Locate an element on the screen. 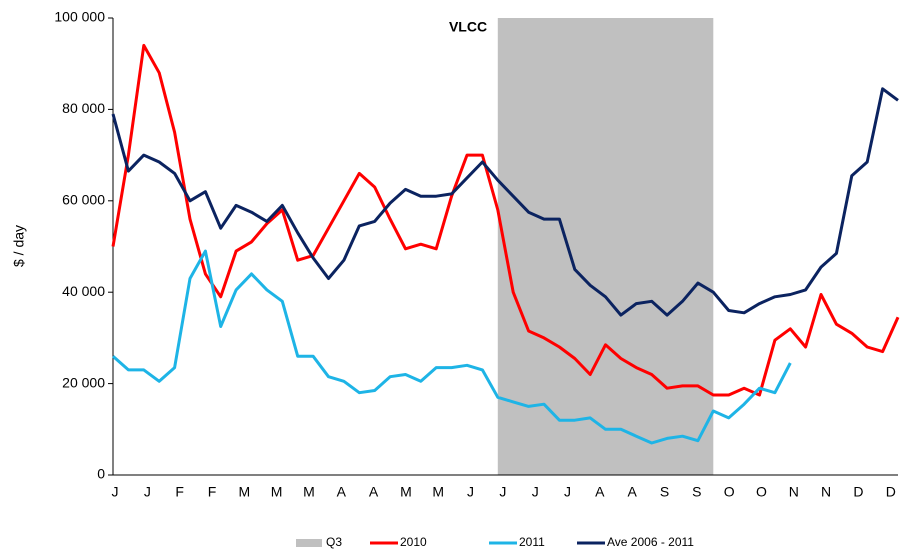 Image resolution: width=905 pixels, height=555 pixels. legend-label: 2010 is located at coordinates (413, 542).